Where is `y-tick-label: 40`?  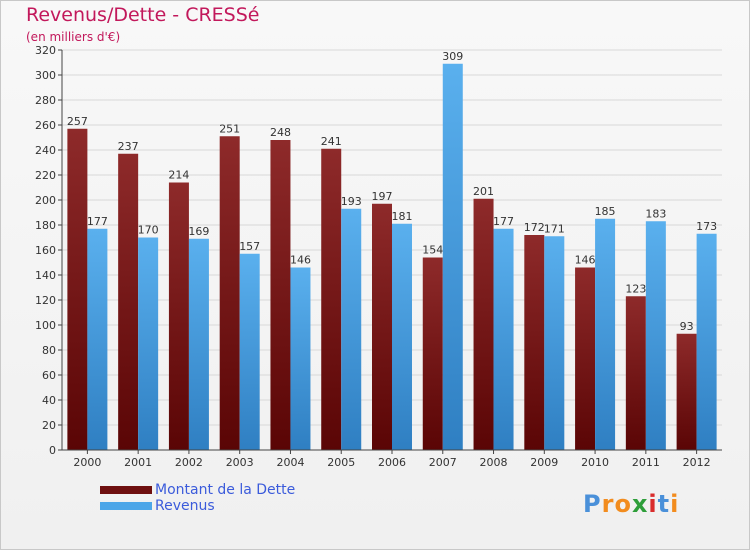
y-tick-label: 40 is located at coordinates (49, 400).